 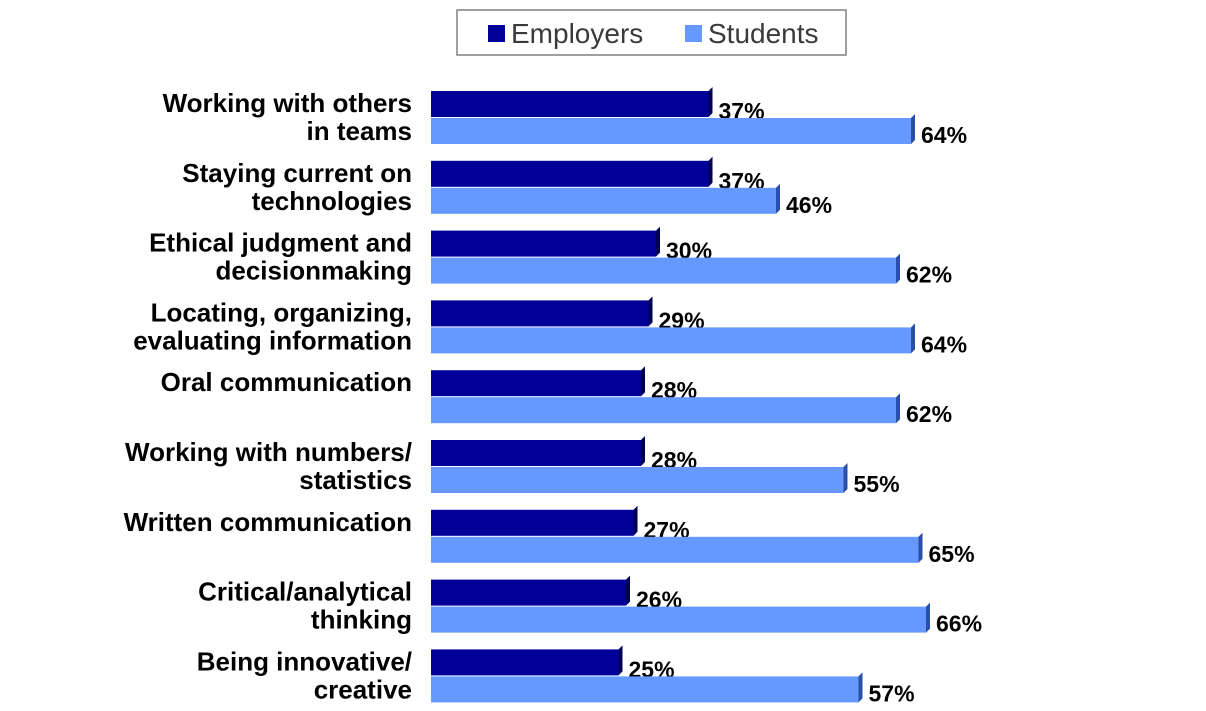 I want to click on category-label: Oral communication, so click(x=286, y=382).